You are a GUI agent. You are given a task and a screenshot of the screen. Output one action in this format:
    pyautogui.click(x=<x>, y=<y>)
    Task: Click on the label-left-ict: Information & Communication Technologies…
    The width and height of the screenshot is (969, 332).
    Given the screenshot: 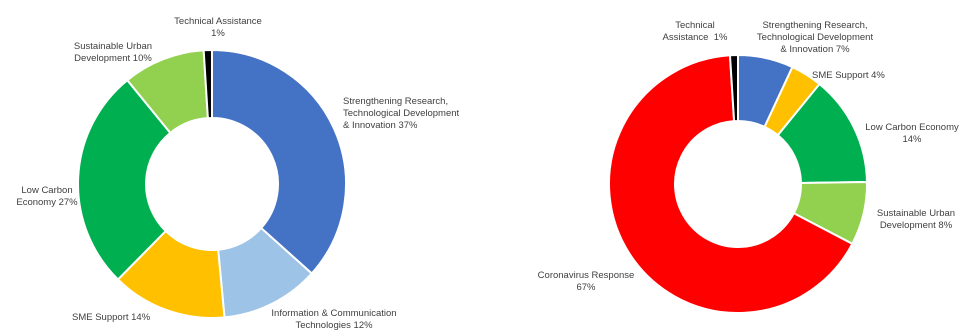 What is the action you would take?
    pyautogui.click(x=334, y=319)
    